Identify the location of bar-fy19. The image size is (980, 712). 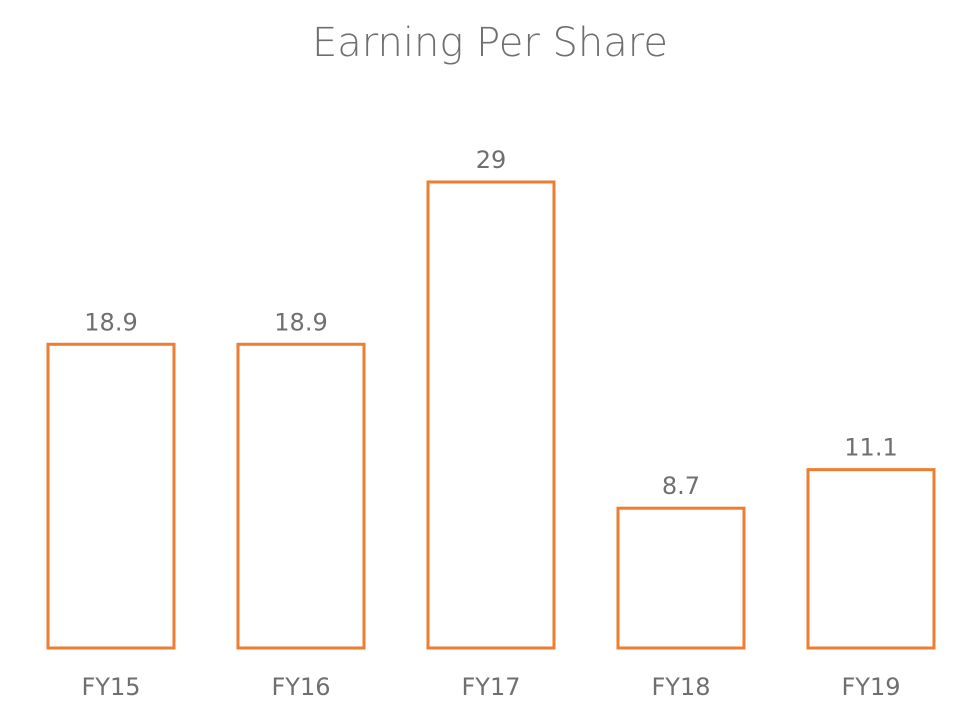
(871, 559).